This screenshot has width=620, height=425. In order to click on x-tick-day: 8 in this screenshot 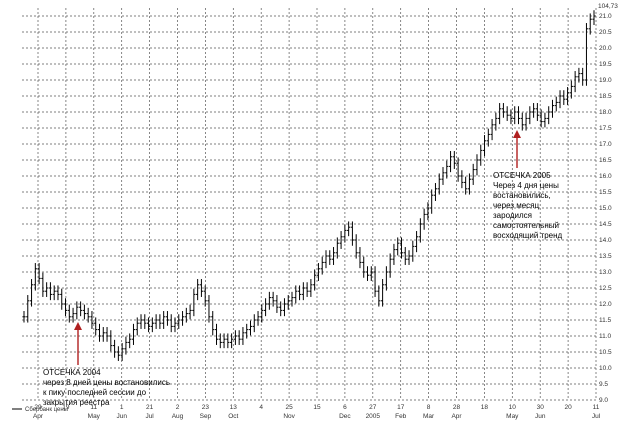, I will do `click(429, 407)`.